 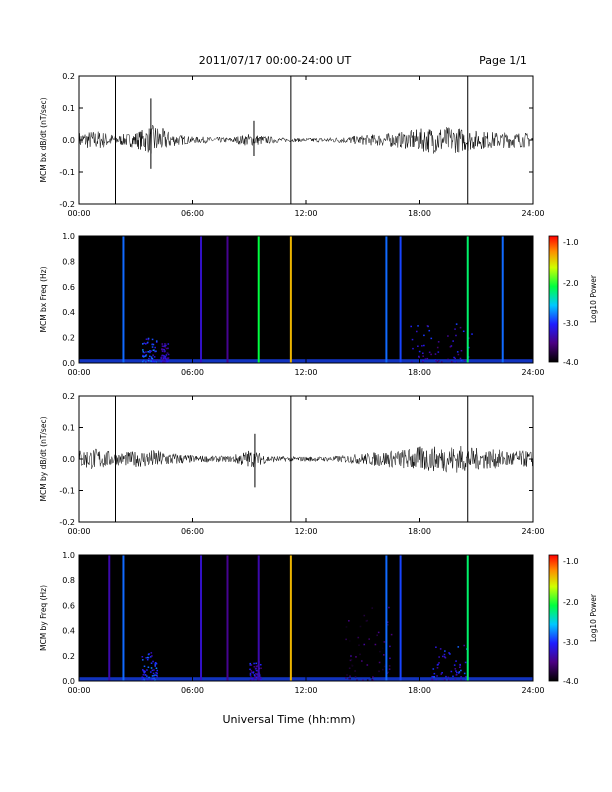 I want to click on x-tick-label: 06:00, so click(x=192, y=690).